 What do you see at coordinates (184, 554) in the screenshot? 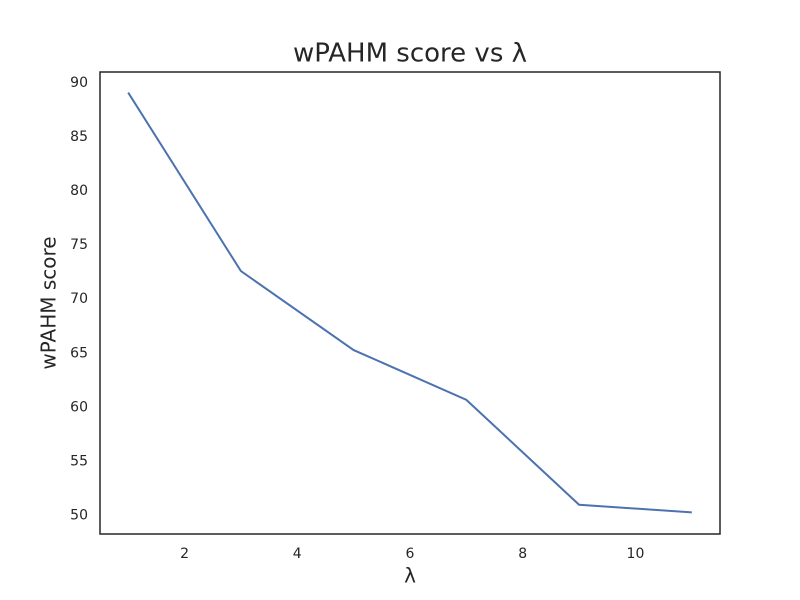
I see `x-tick-label: 2` at bounding box center [184, 554].